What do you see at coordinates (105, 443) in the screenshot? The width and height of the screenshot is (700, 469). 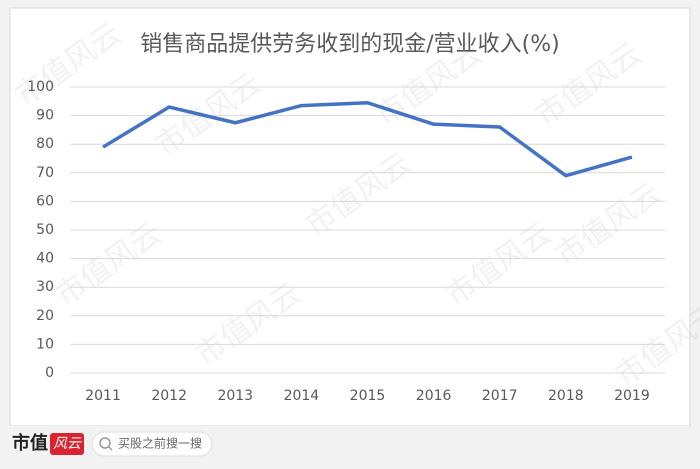 I see `search-icon` at bounding box center [105, 443].